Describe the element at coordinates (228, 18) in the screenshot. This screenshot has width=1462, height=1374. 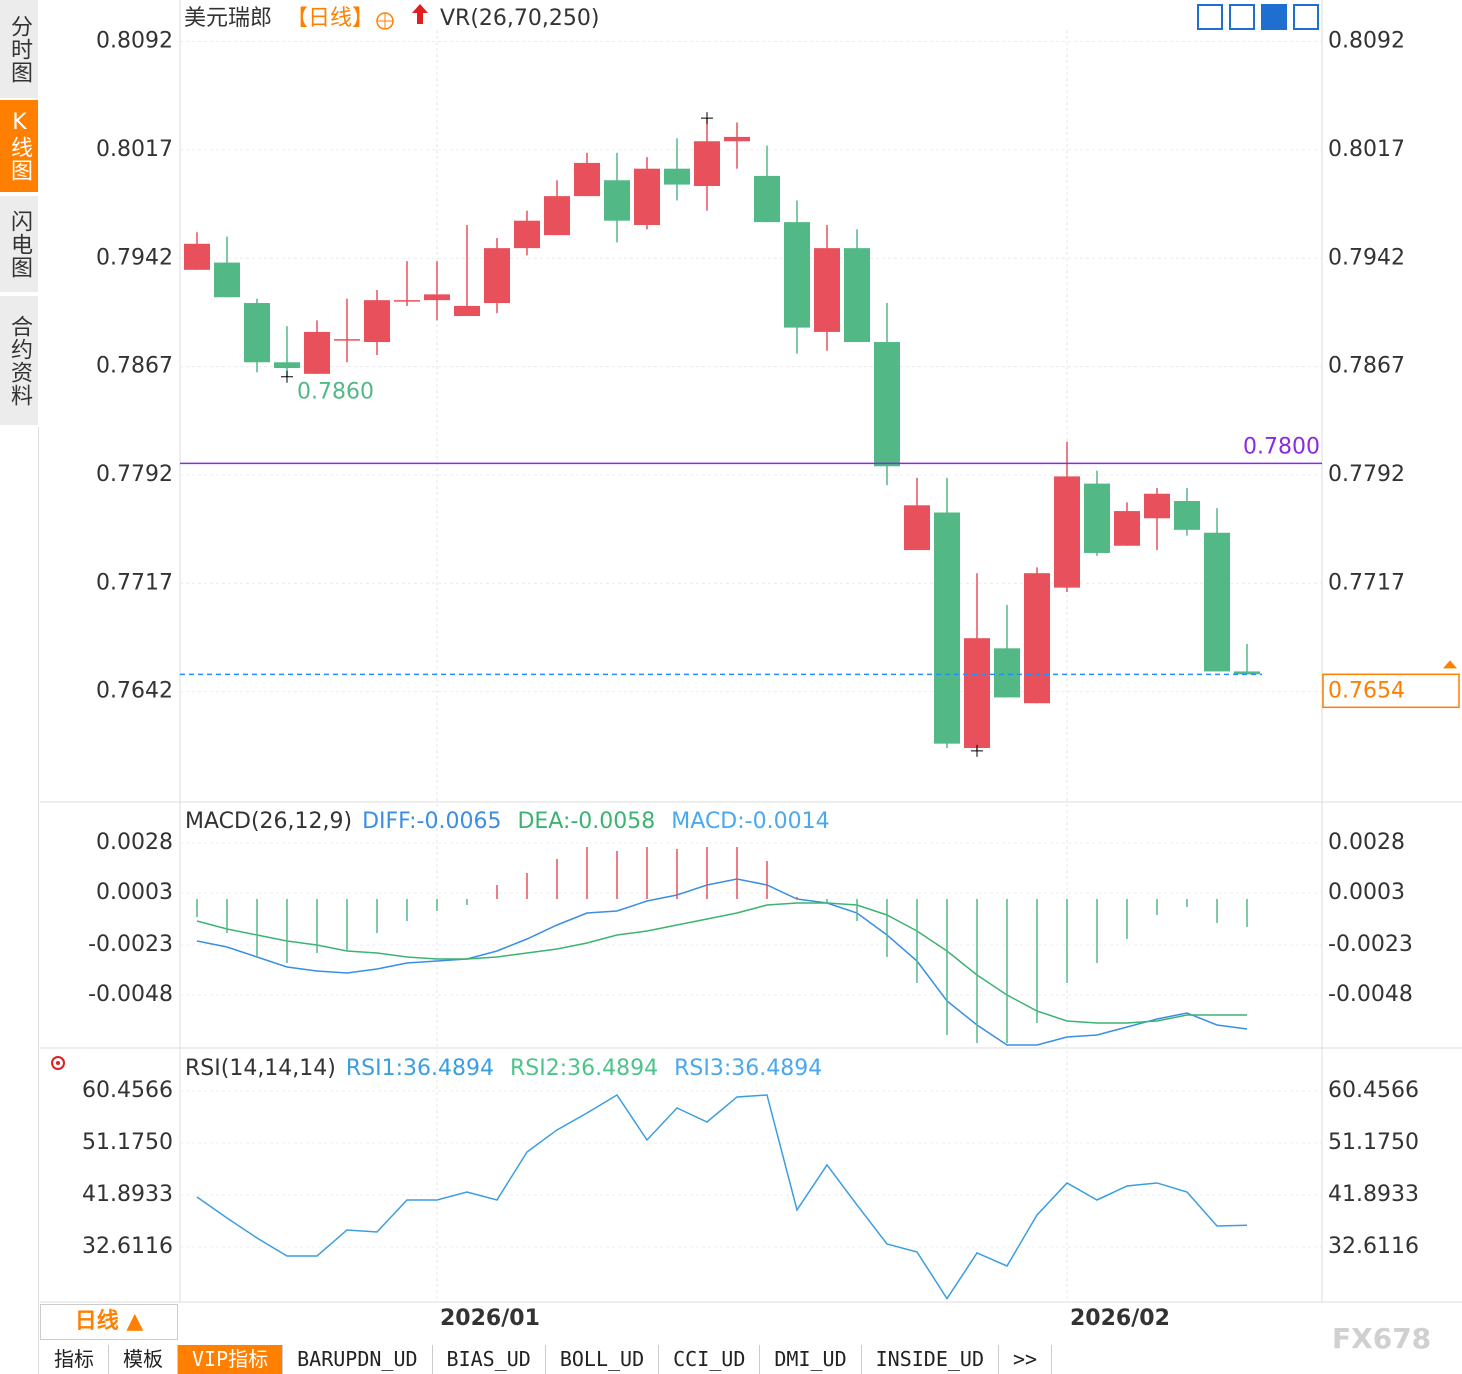
I see `symbol-title: 美元瑞郎` at that location.